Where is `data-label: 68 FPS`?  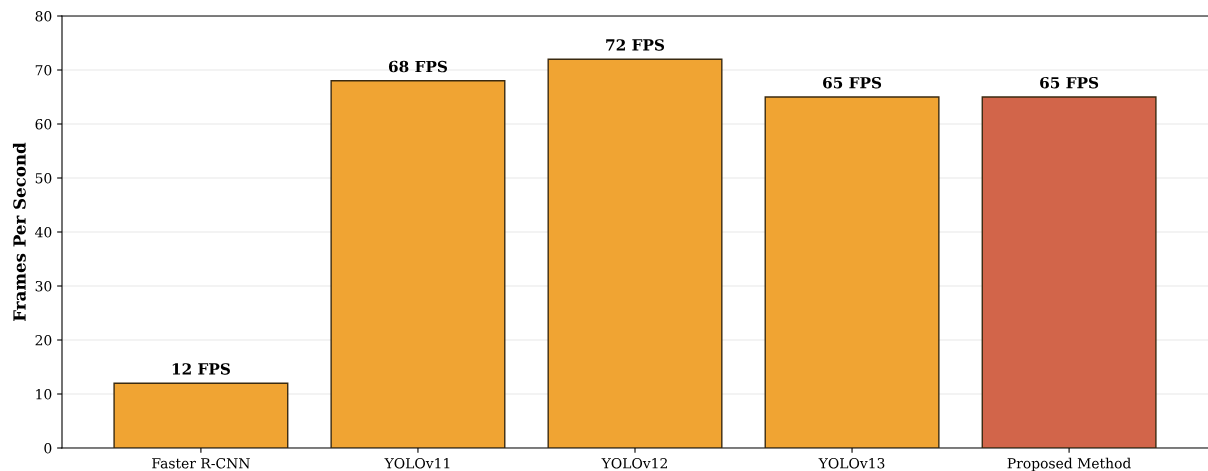
data-label: 68 FPS is located at coordinates (418, 66).